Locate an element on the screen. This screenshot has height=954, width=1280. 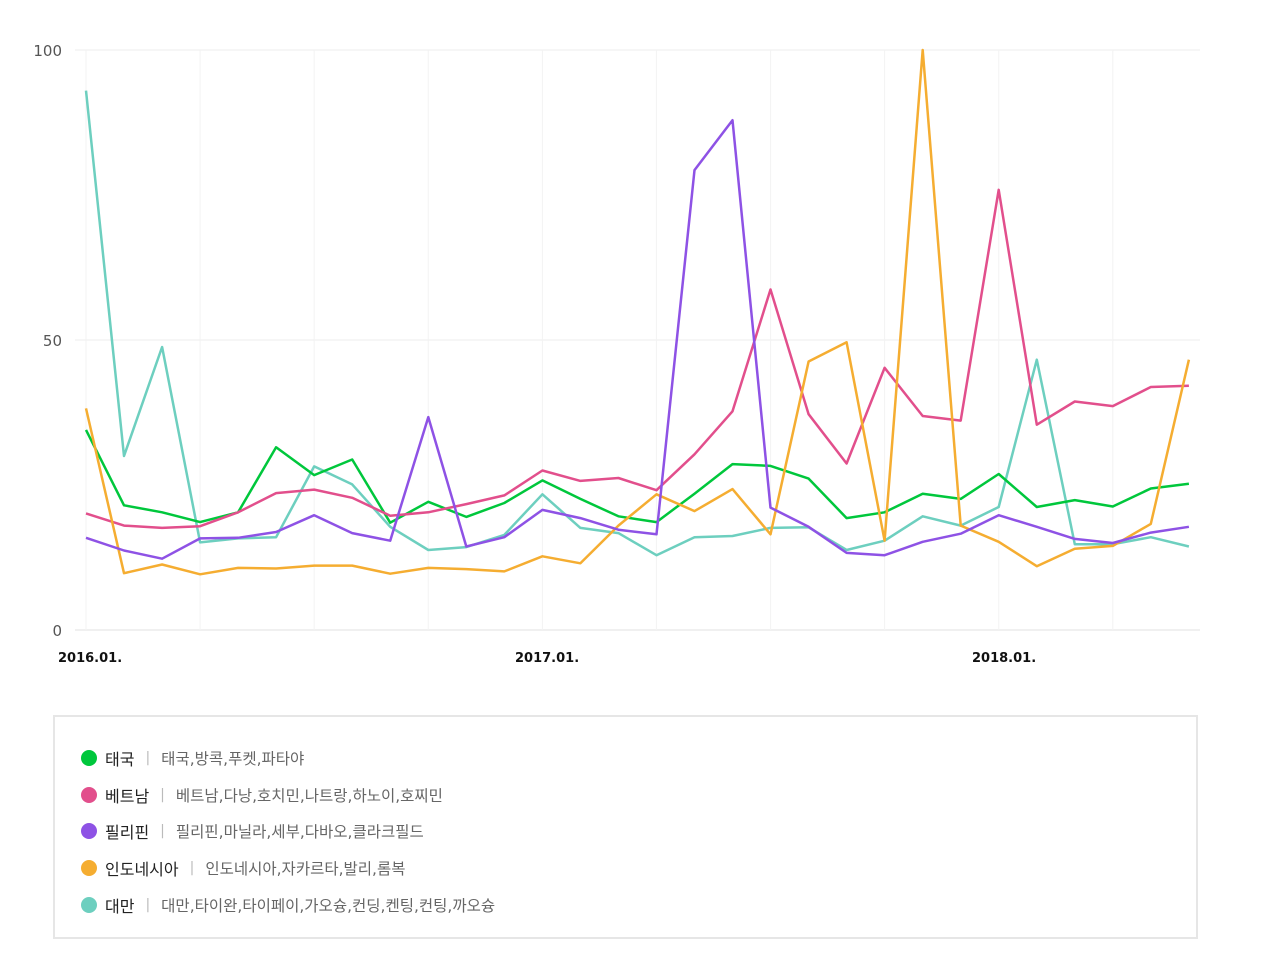
legend-item-vietnam: 베트남 | 베트남,다낭,호치민,나트랑,하노이,호찌민 is located at coordinates (625, 795).